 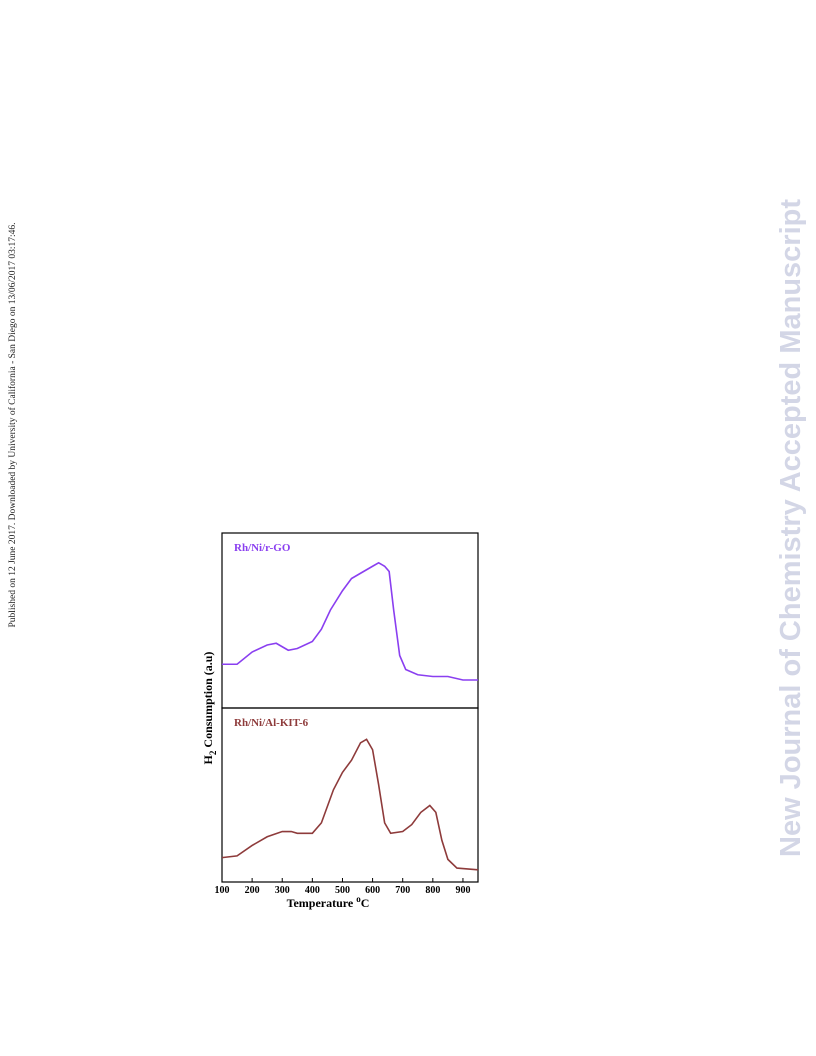 What do you see at coordinates (222, 890) in the screenshot?
I see `x-tick-label: 100` at bounding box center [222, 890].